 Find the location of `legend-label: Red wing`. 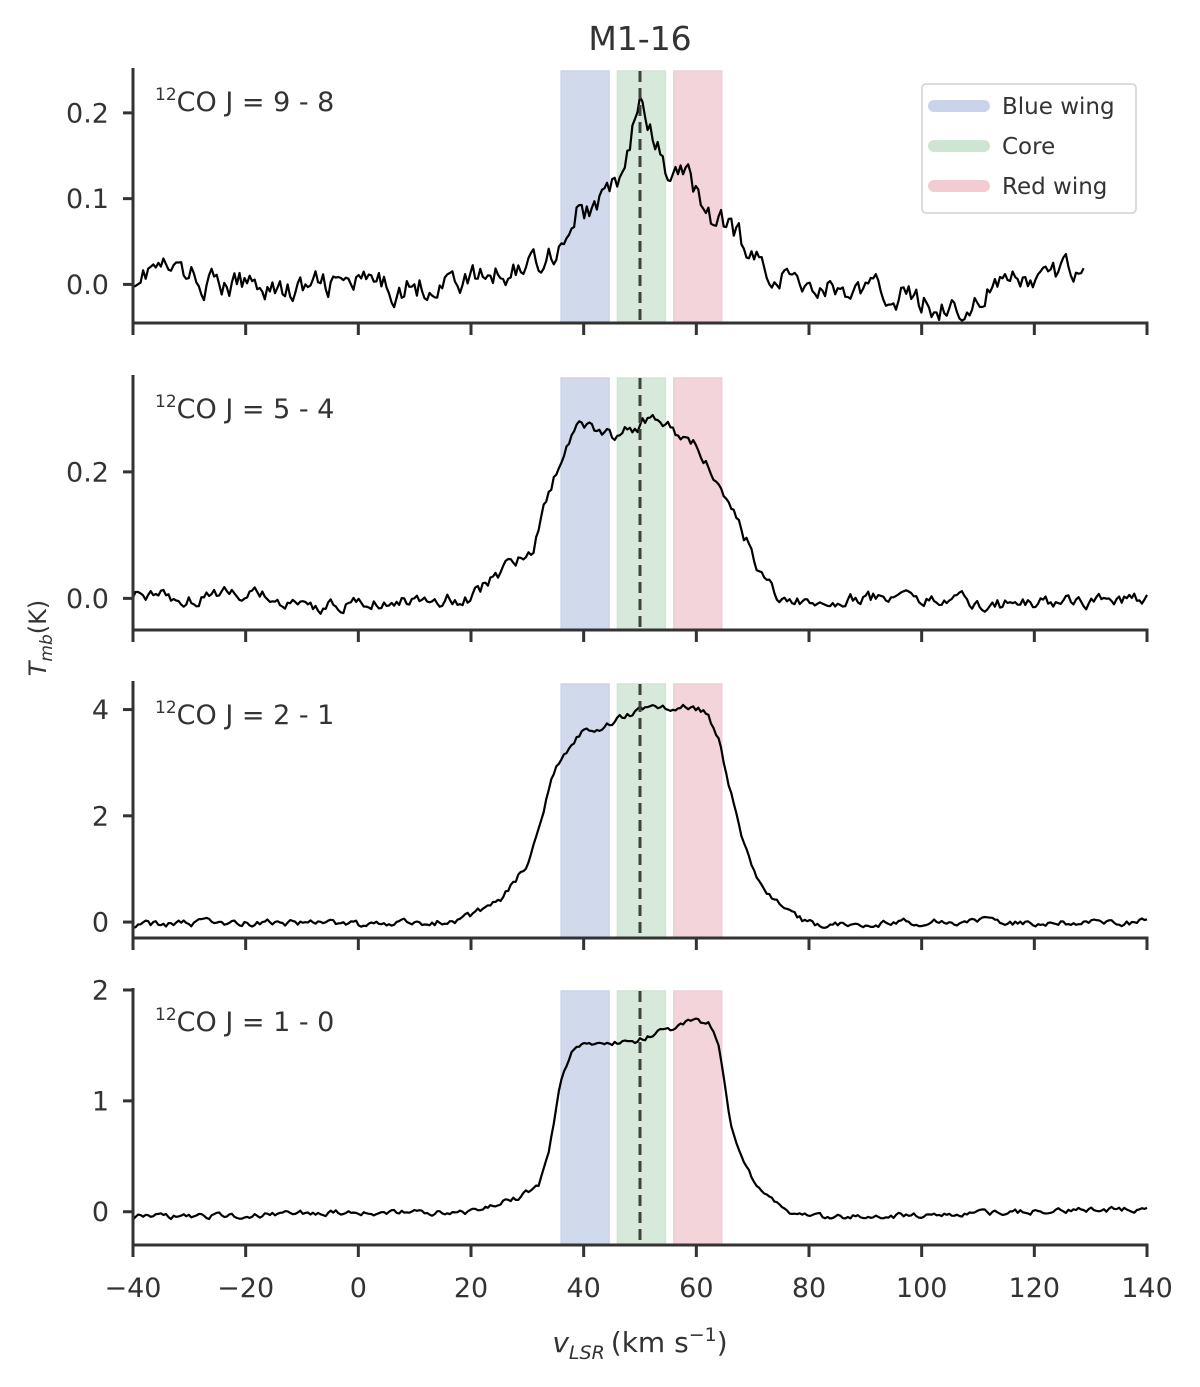

legend-label: Red wing is located at coordinates (1054, 187).